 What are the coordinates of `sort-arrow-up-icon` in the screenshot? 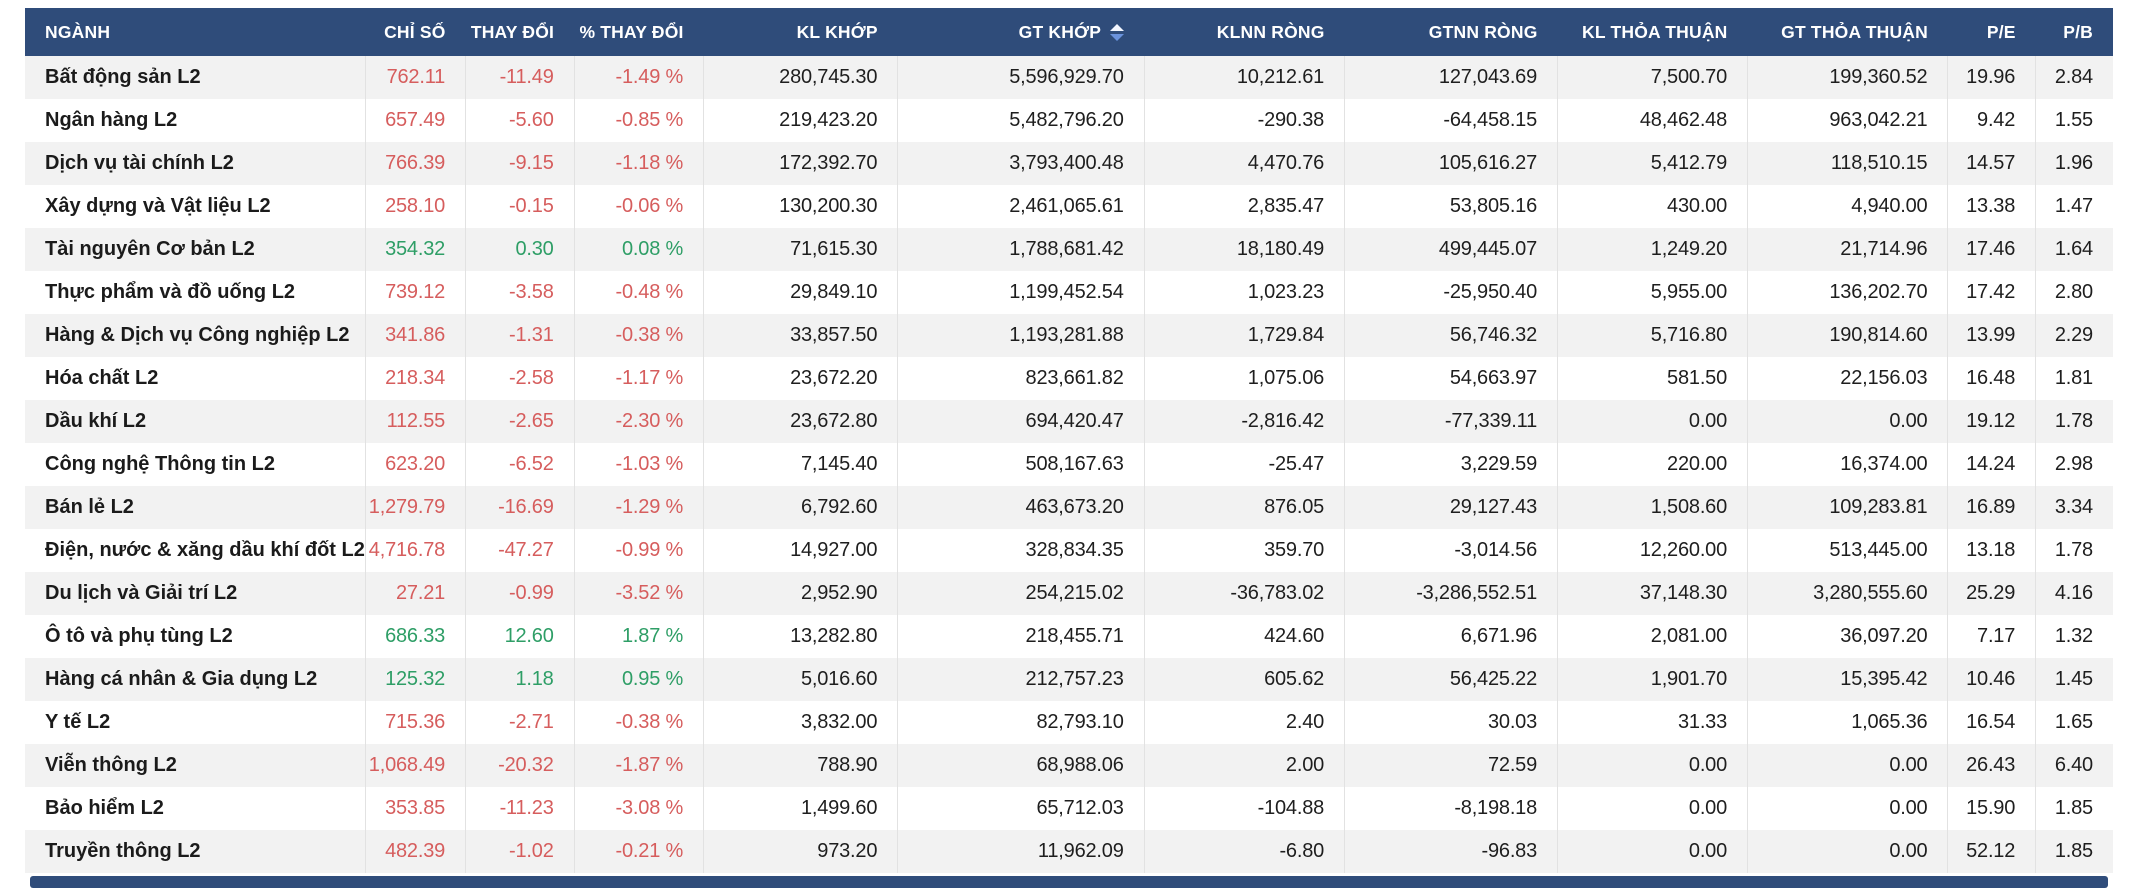 It's located at (1117, 27).